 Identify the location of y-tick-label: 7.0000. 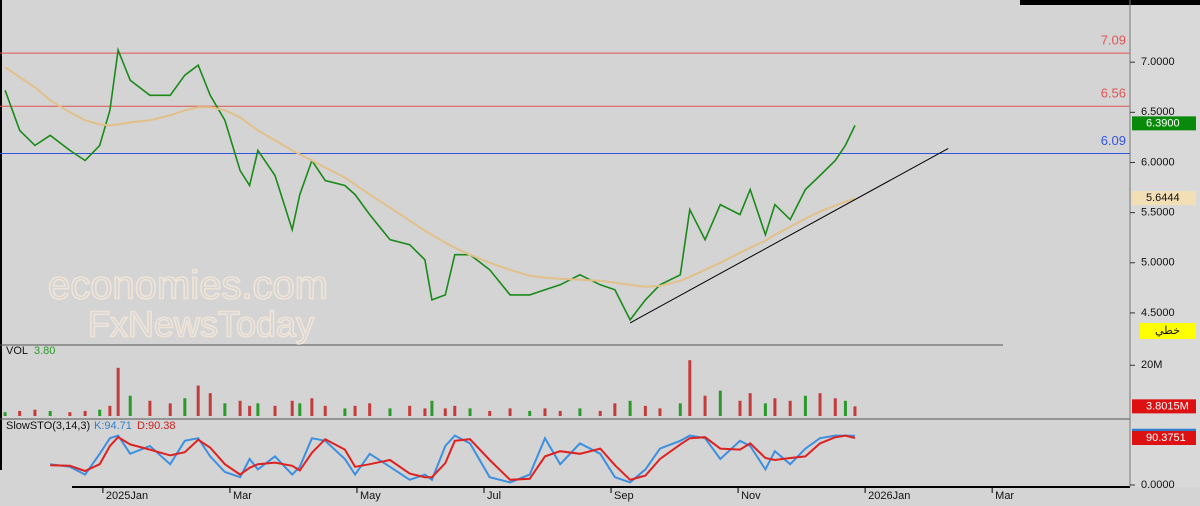
(1158, 62).